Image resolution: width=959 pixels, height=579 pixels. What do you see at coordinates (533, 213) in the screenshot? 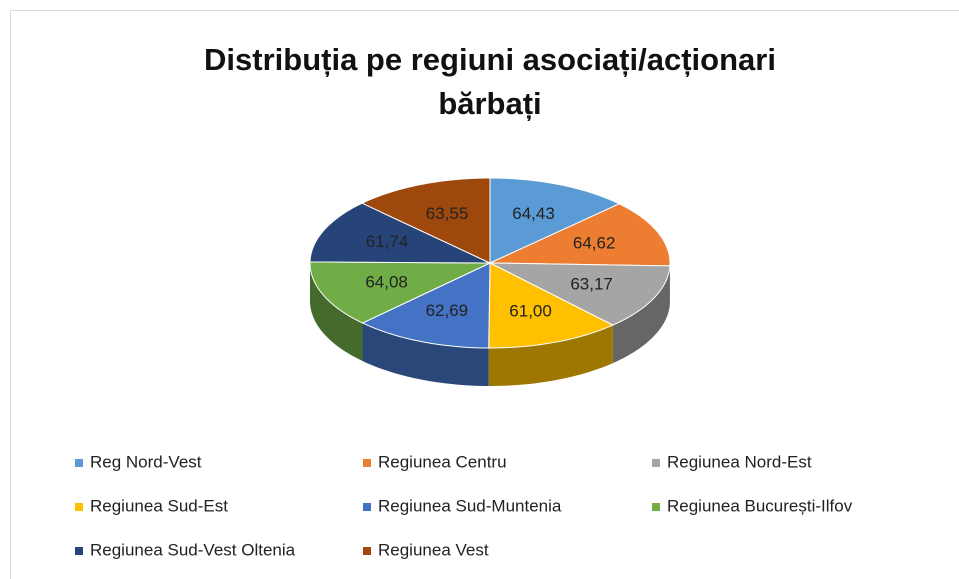
I see `data-label: 64,43` at bounding box center [533, 213].